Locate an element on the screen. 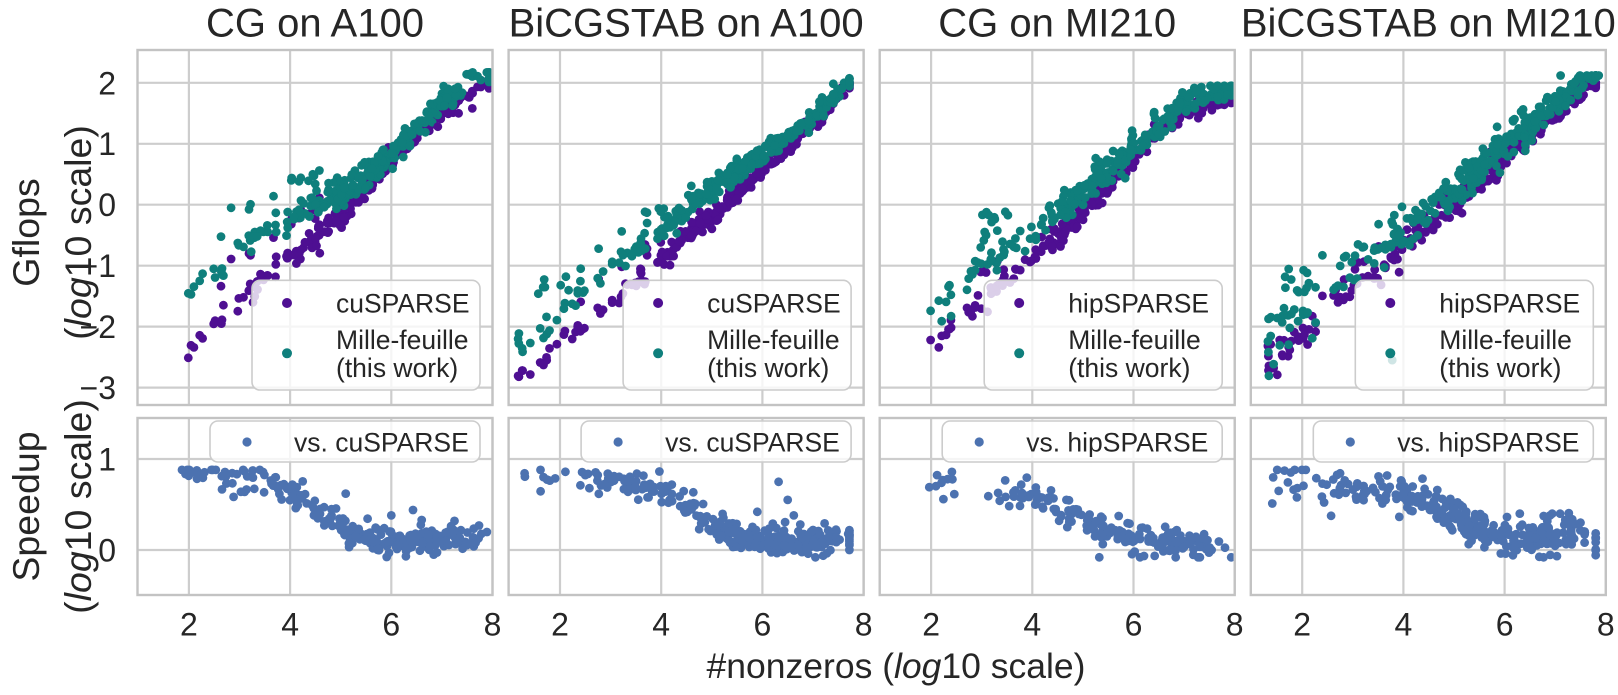 This screenshot has width=1618, height=695. svg-text: #nonzeros (log10 scale) is located at coordinates (896, 666).